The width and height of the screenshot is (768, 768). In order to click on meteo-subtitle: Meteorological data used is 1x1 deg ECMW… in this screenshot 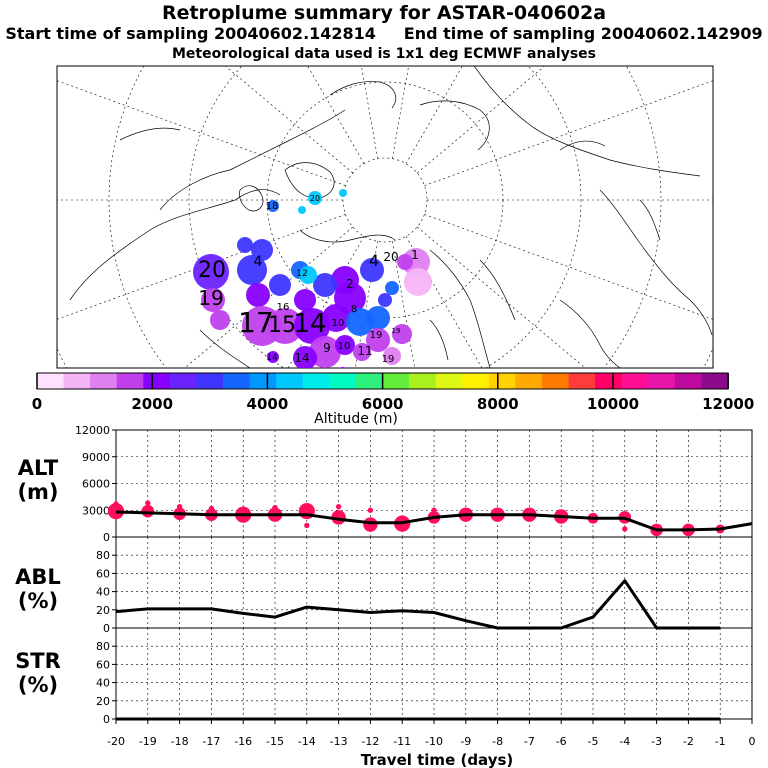, I will do `click(384, 54)`.